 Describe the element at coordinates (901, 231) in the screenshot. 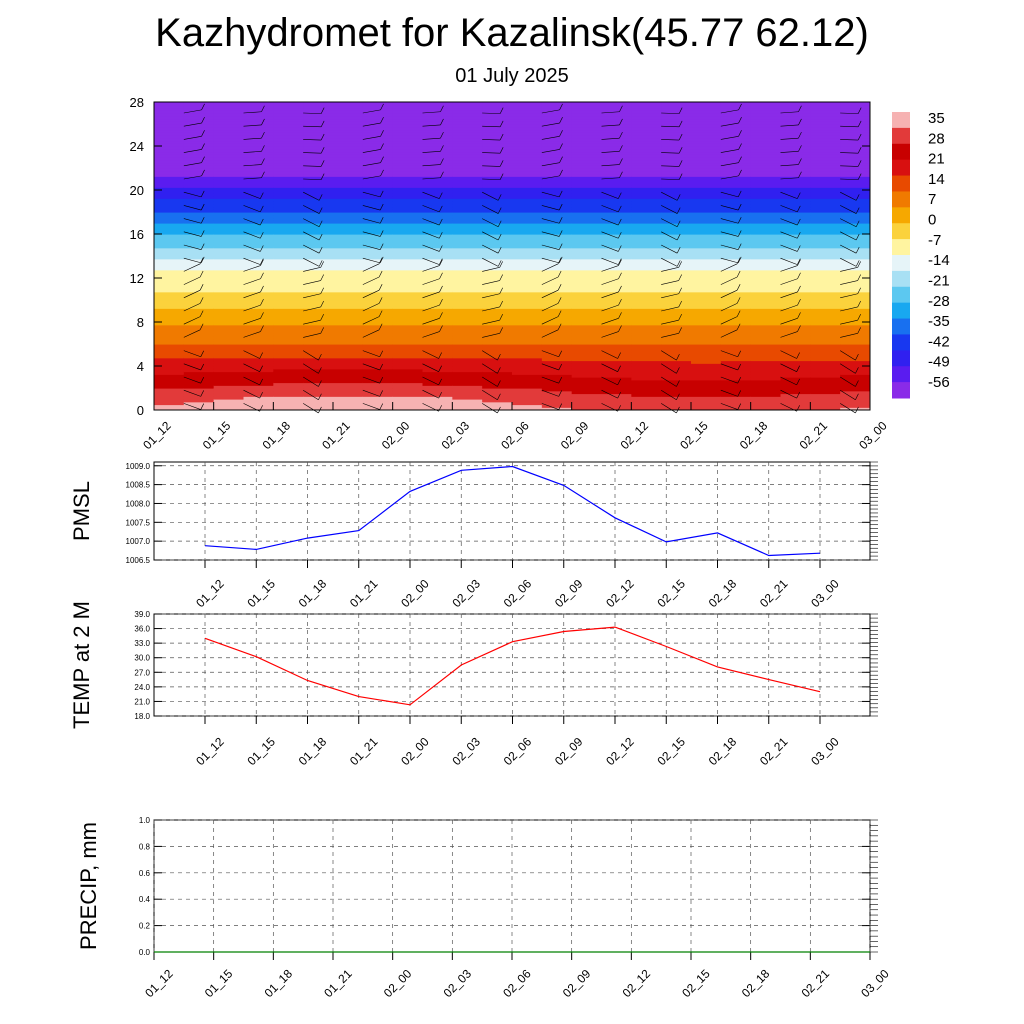

I see `colorbar-swatch` at that location.